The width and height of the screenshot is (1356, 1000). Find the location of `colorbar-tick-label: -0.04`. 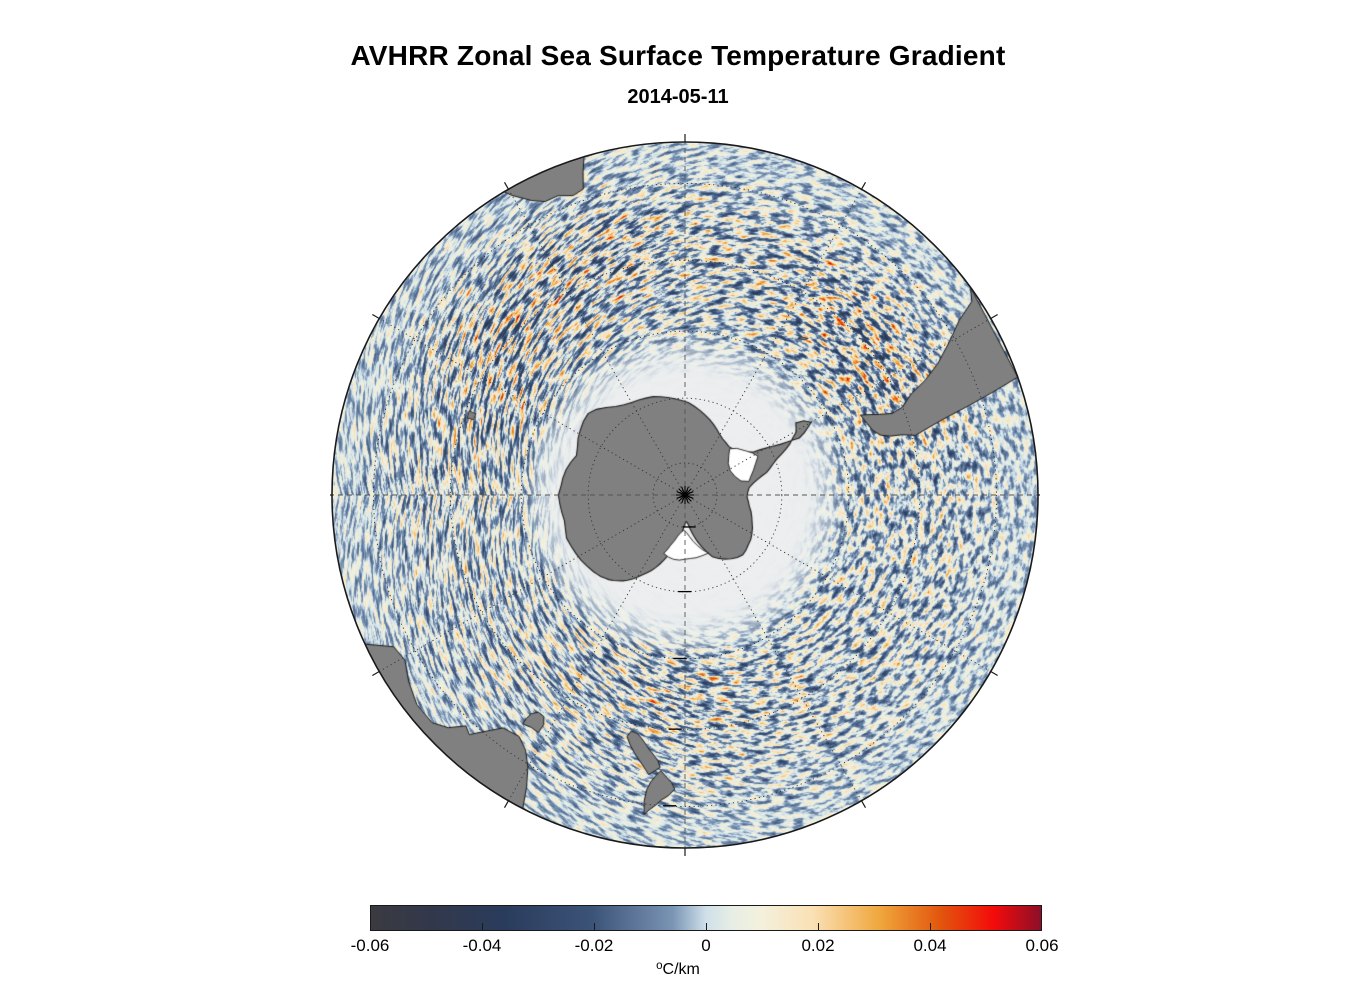

colorbar-tick-label: -0.04 is located at coordinates (482, 945).